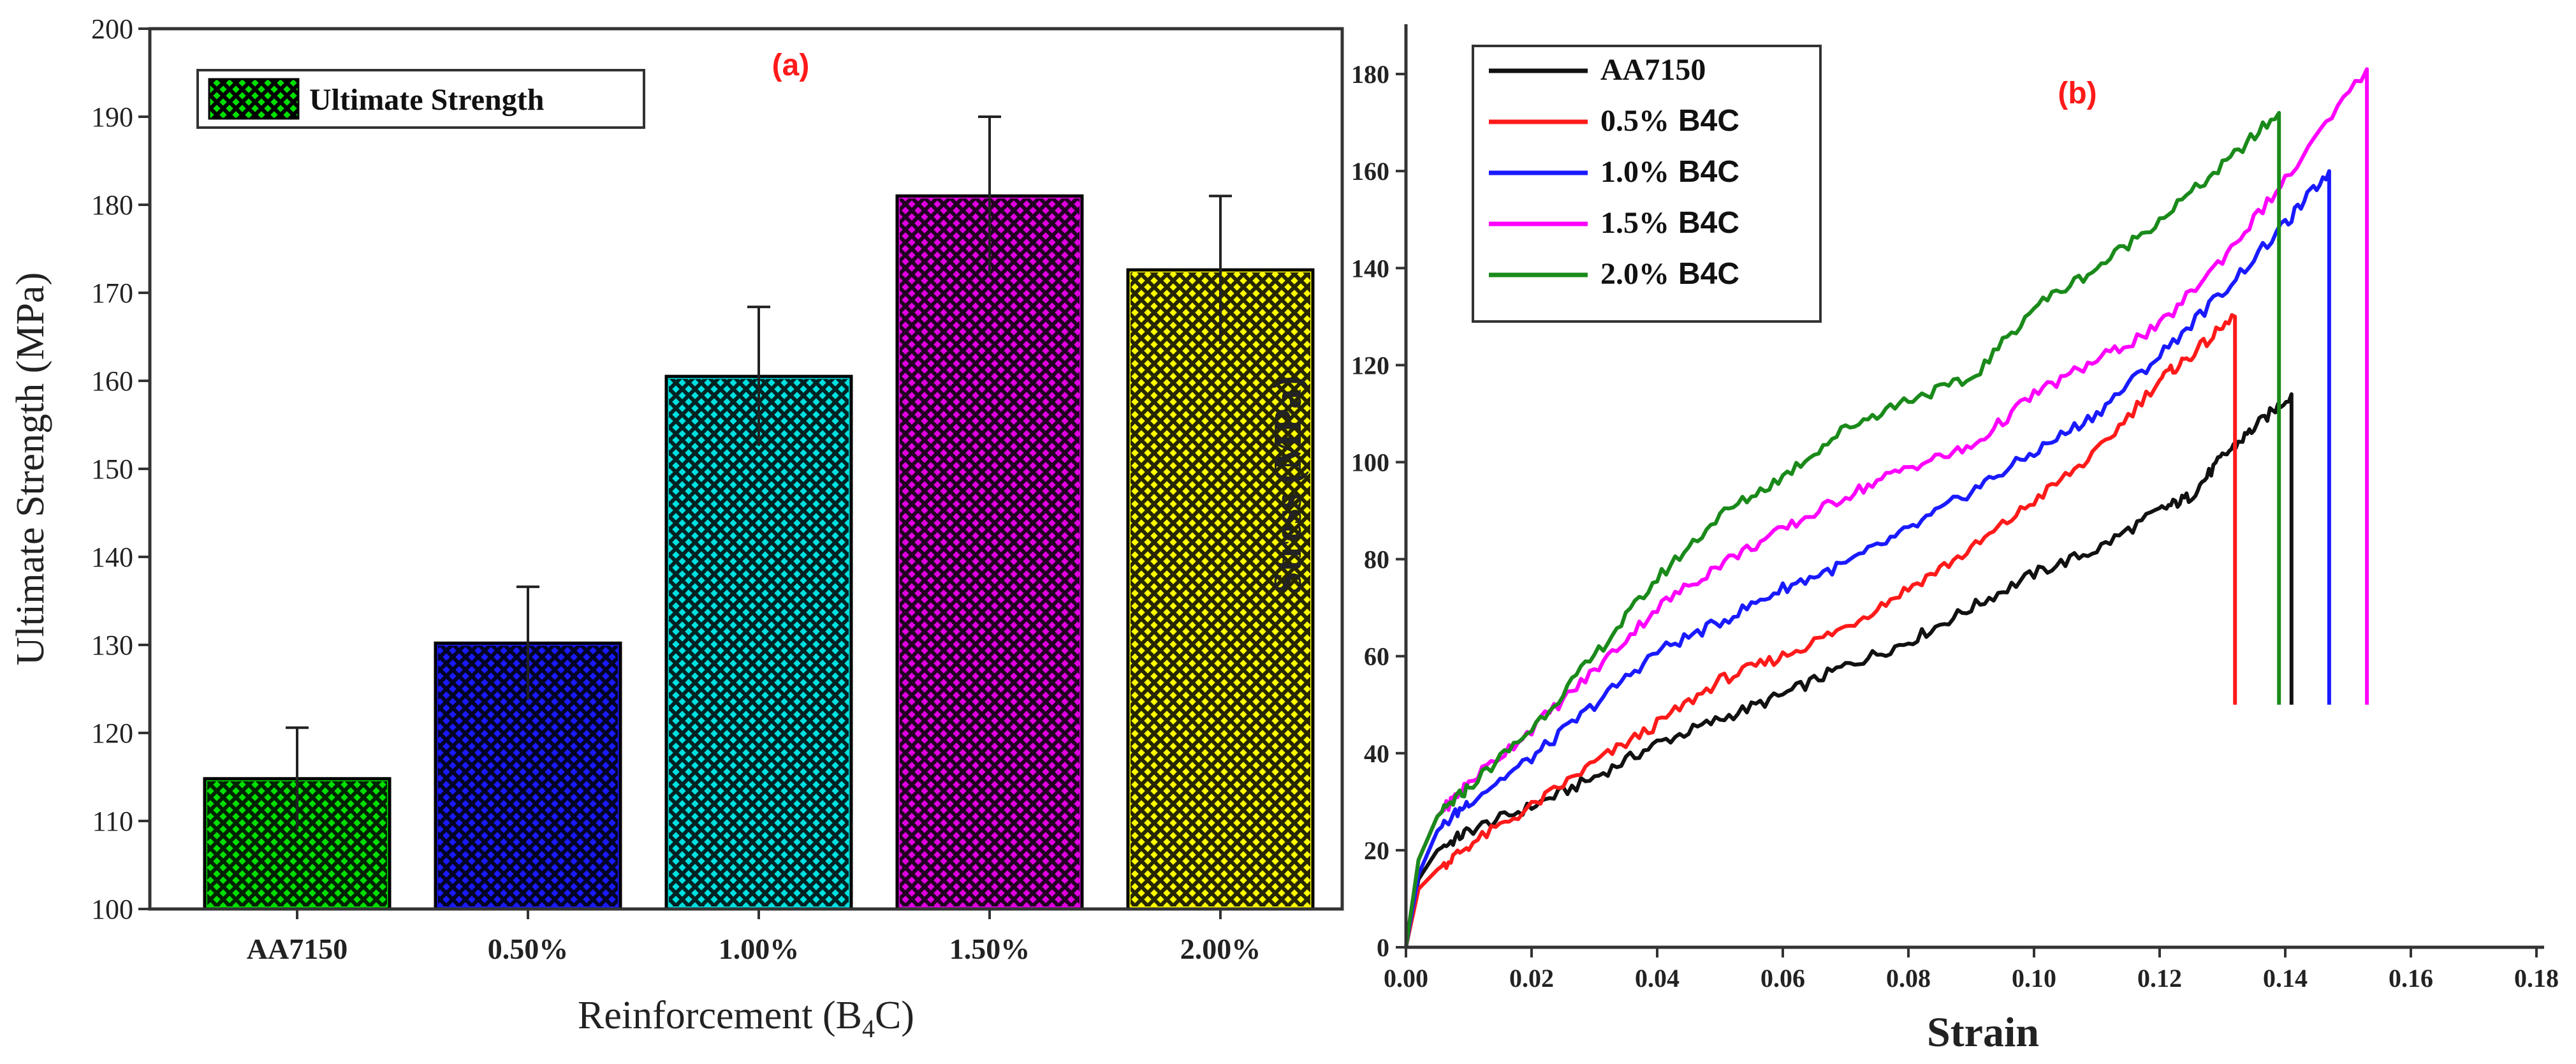  I want to click on y-tick-label: 190, so click(112, 117).